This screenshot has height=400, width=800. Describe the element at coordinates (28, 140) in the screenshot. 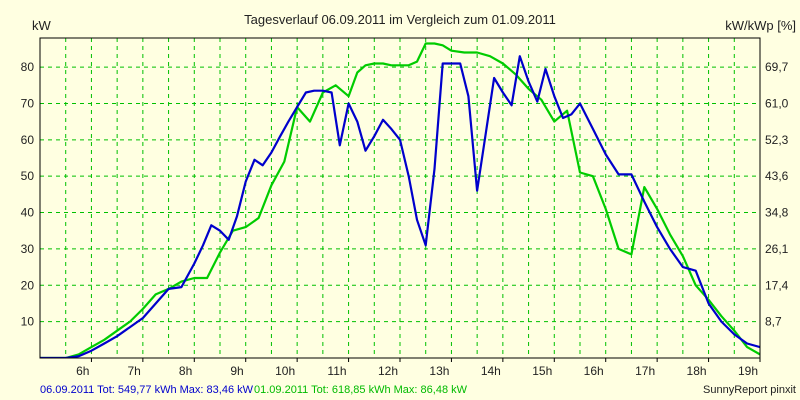

I see `y-tick-label: 60` at that location.